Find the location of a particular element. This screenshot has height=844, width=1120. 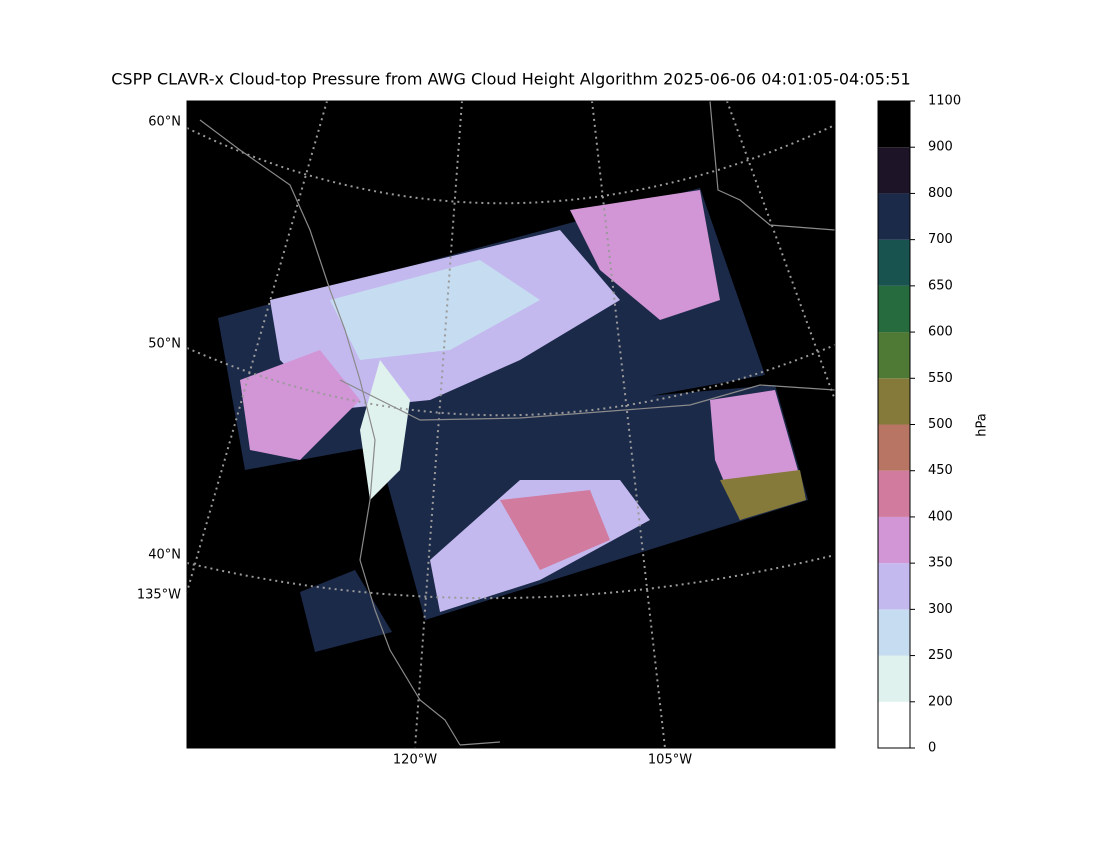

lat-label: 40°N is located at coordinates (164, 555).